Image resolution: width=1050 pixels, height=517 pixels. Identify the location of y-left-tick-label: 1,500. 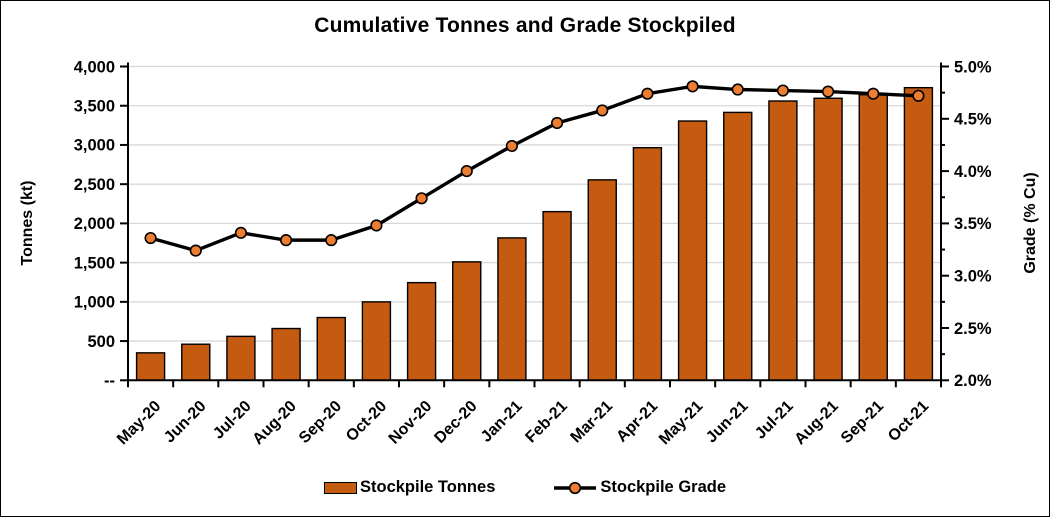
(94, 263).